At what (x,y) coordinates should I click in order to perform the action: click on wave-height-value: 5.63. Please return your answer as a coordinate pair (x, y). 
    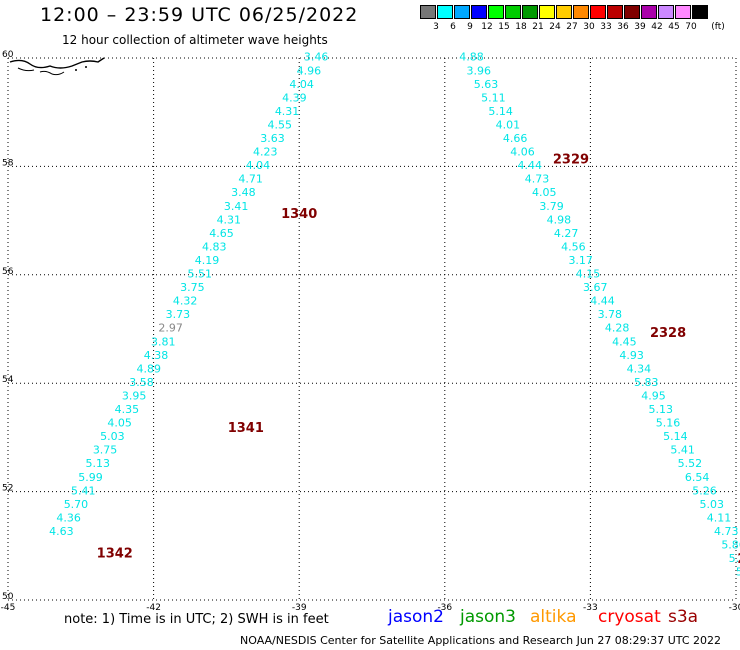
    Looking at the image, I should click on (486, 84).